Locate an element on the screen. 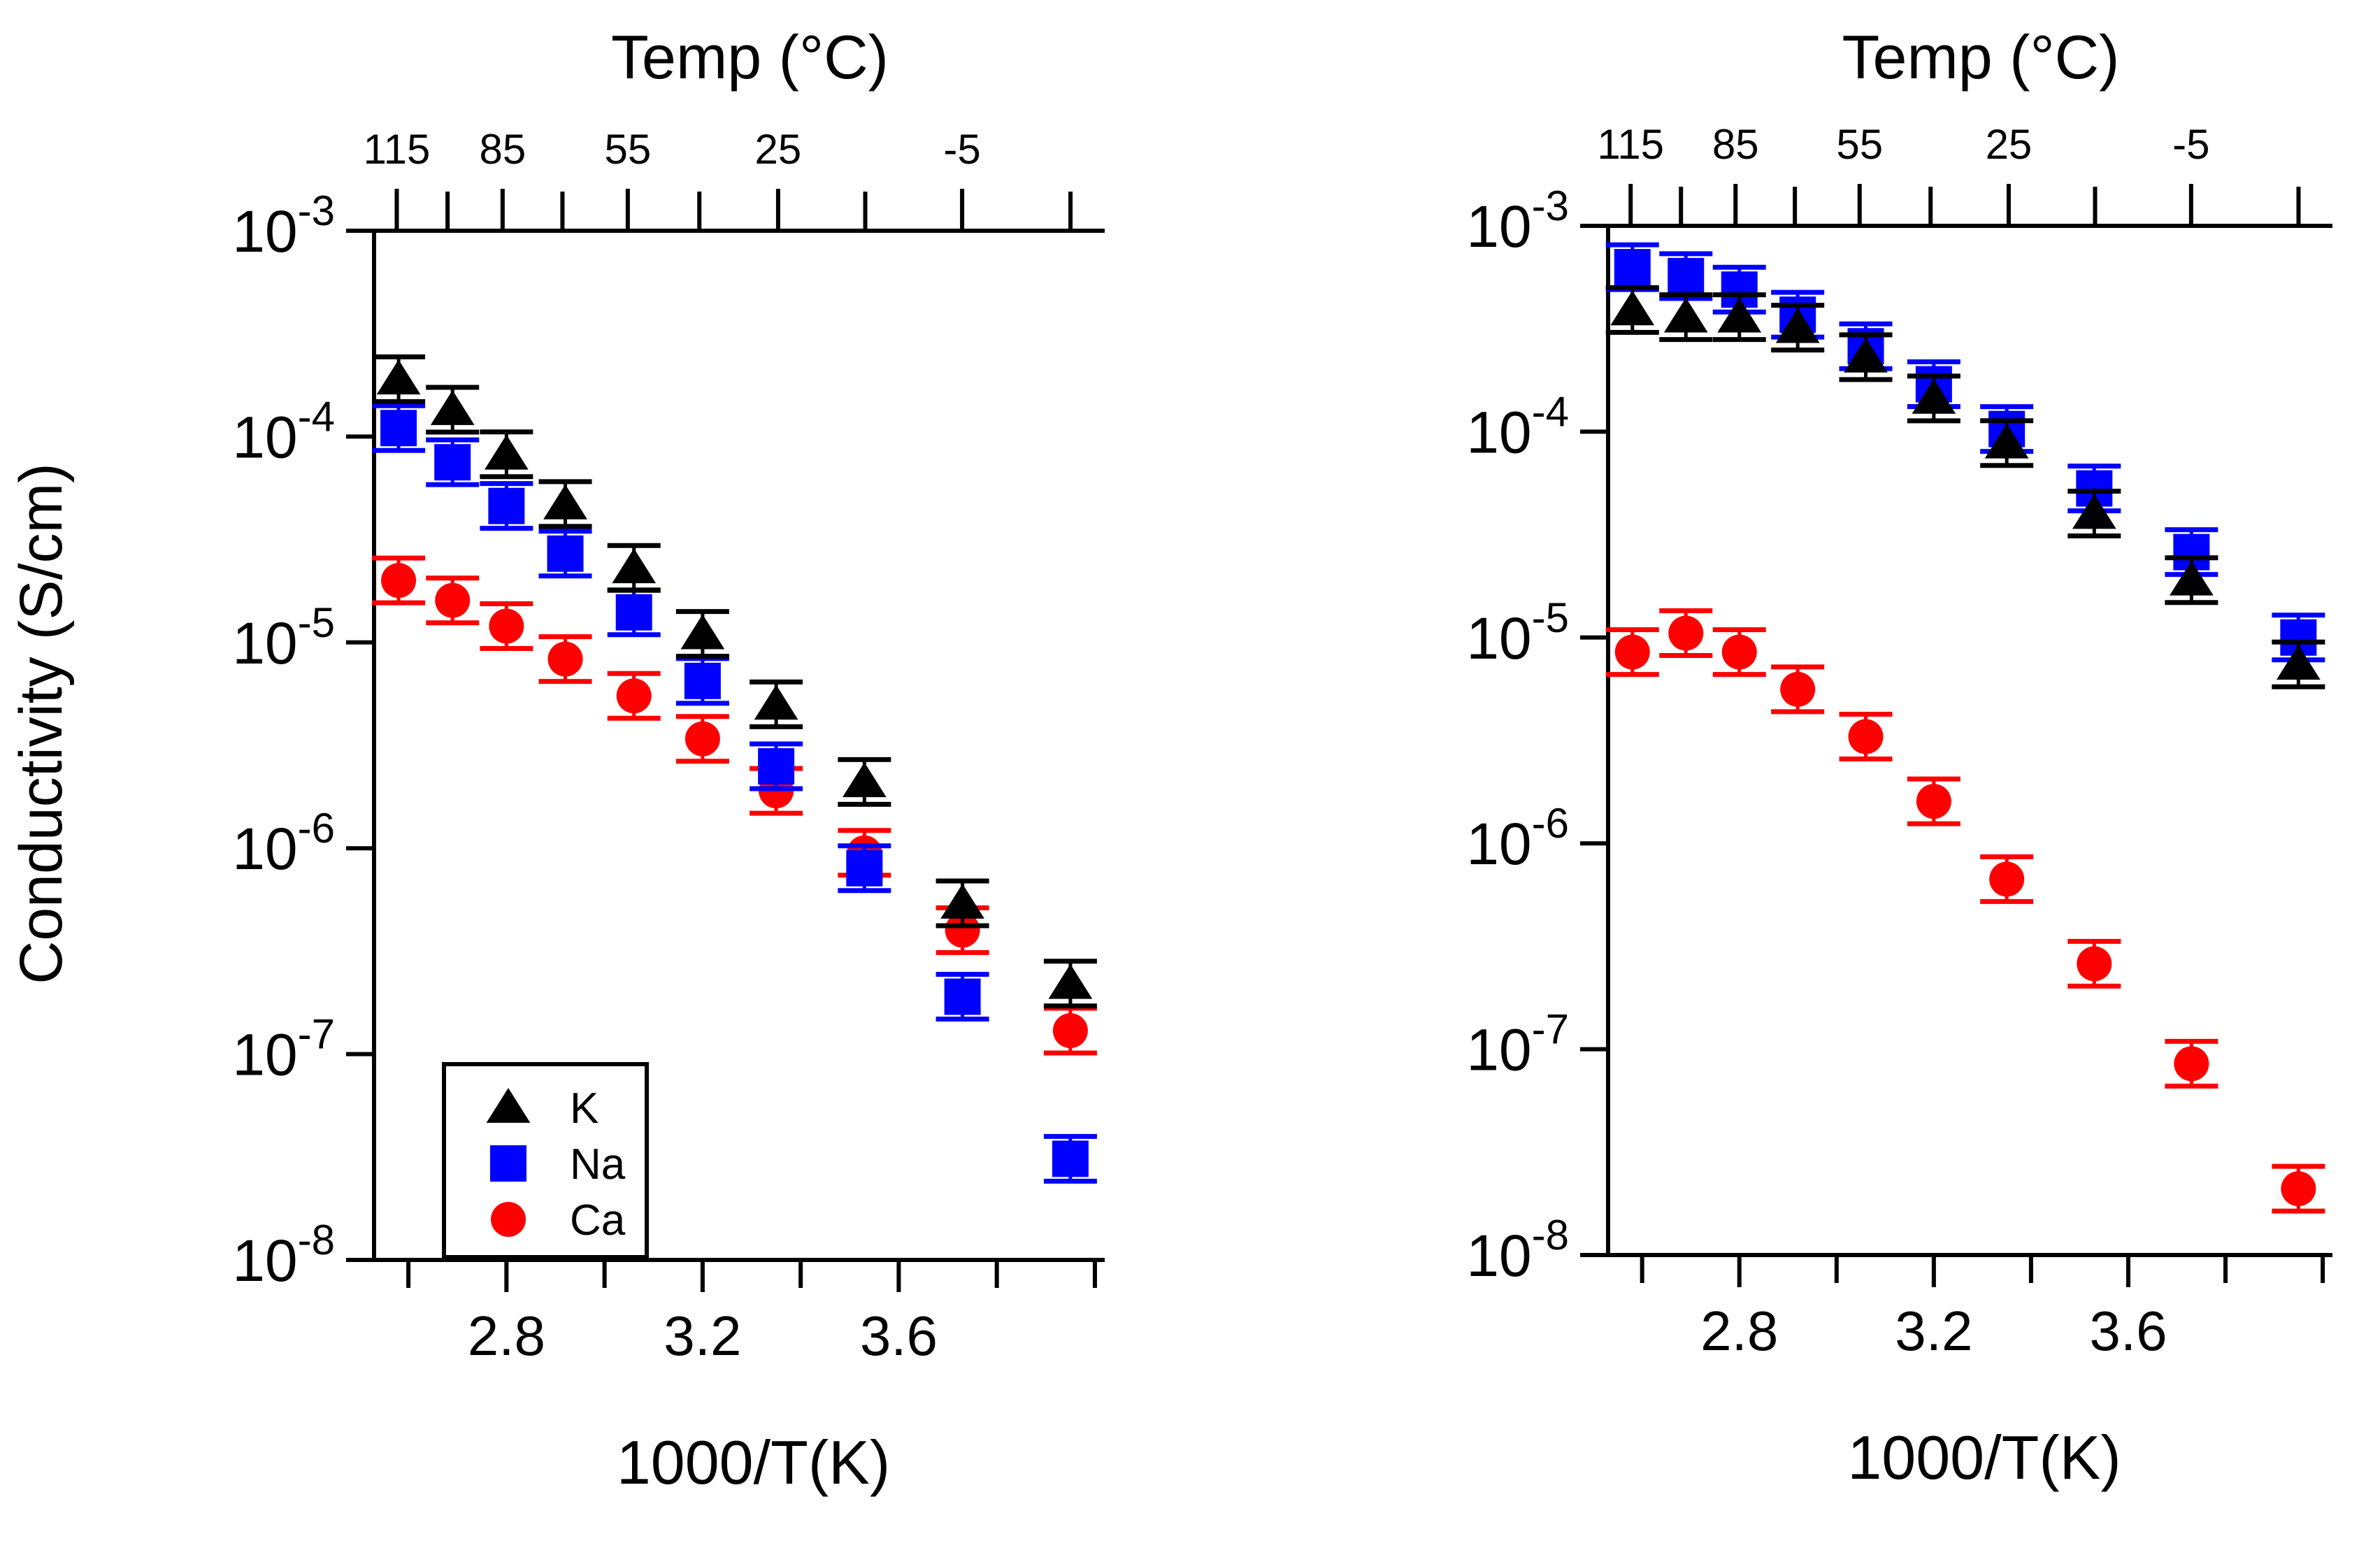 The width and height of the screenshot is (2380, 1541). y-tick-label: 10⁻⁶ is located at coordinates (283, 843).